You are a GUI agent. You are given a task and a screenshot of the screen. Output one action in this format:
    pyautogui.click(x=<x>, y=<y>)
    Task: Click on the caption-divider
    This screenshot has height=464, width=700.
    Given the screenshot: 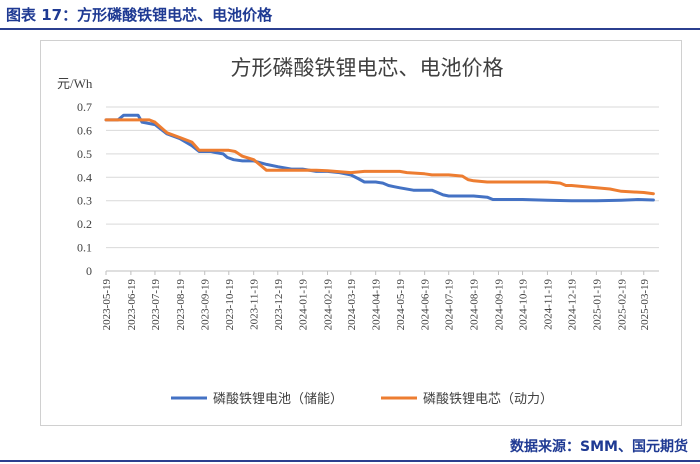 What is the action you would take?
    pyautogui.click(x=350, y=29)
    